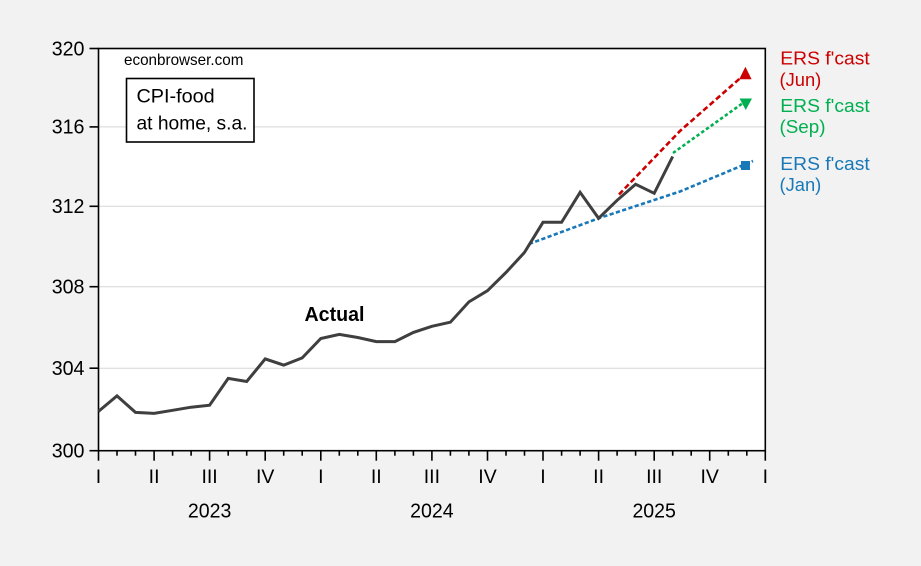 The image size is (921, 566). I want to click on svg-text: 2025, so click(654, 511).